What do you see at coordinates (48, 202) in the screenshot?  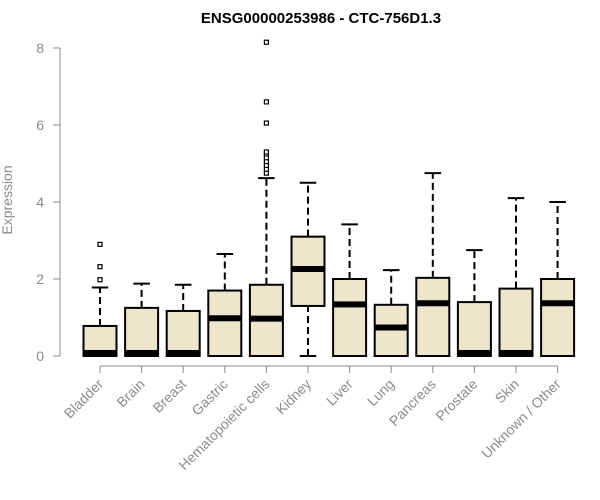 I see `y-axis: 0 2 4 6 8` at bounding box center [48, 202].